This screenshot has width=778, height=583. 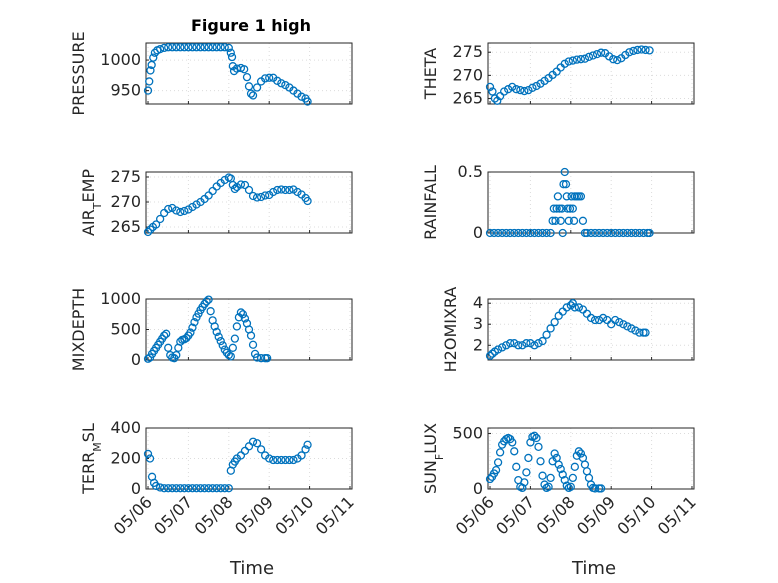 I want to click on y-axis-label: THETA, so click(x=430, y=74).